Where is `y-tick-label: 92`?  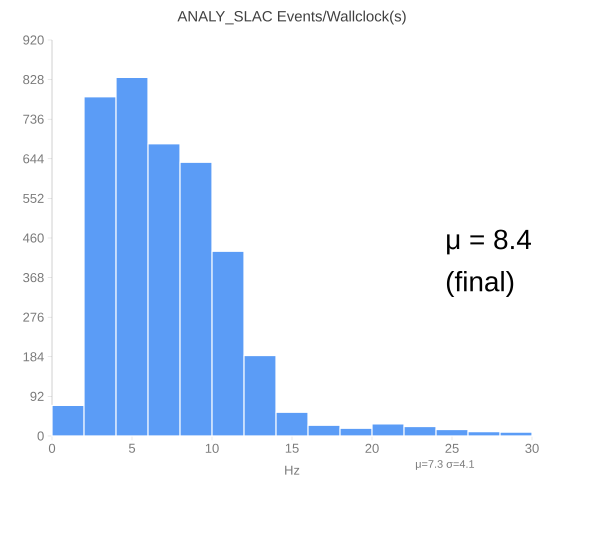 y-tick-label: 92 is located at coordinates (37, 396).